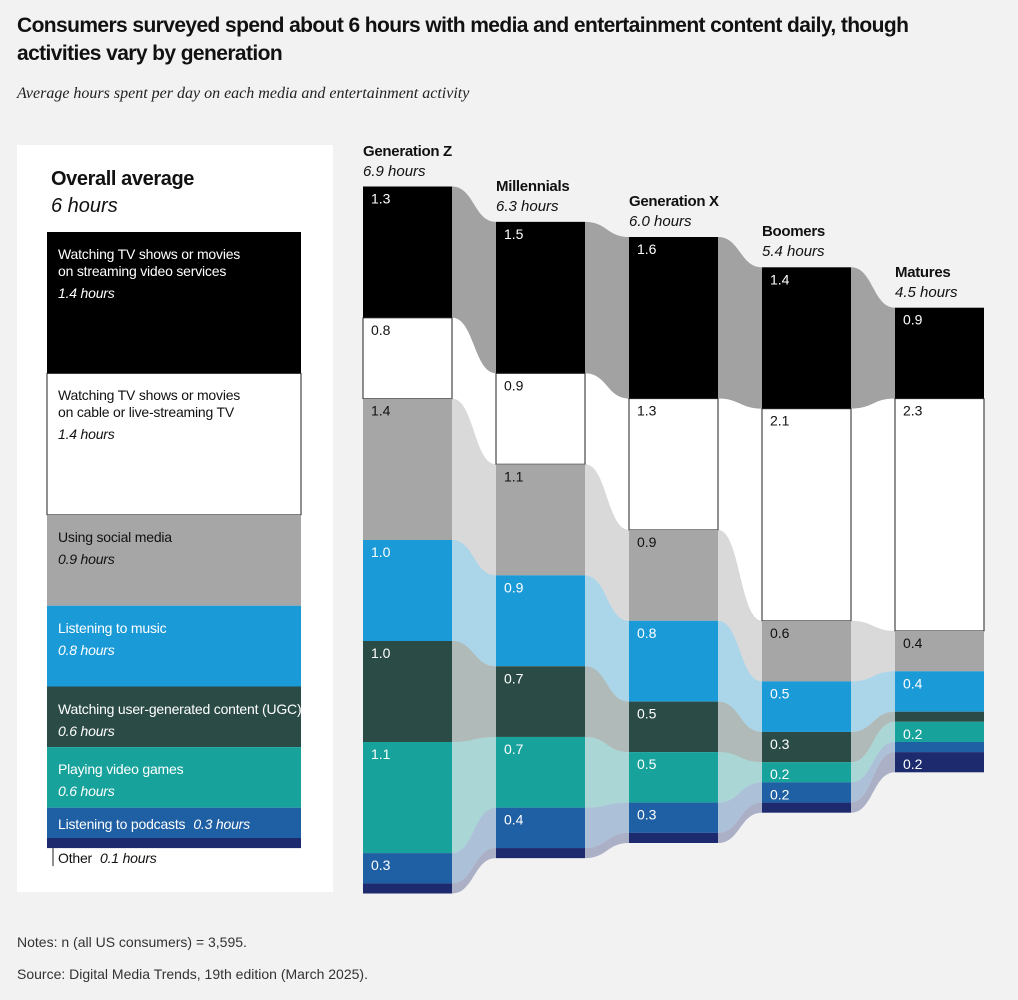 The height and width of the screenshot is (1000, 1018). I want to click on overall-title: Overall average, so click(122, 179).